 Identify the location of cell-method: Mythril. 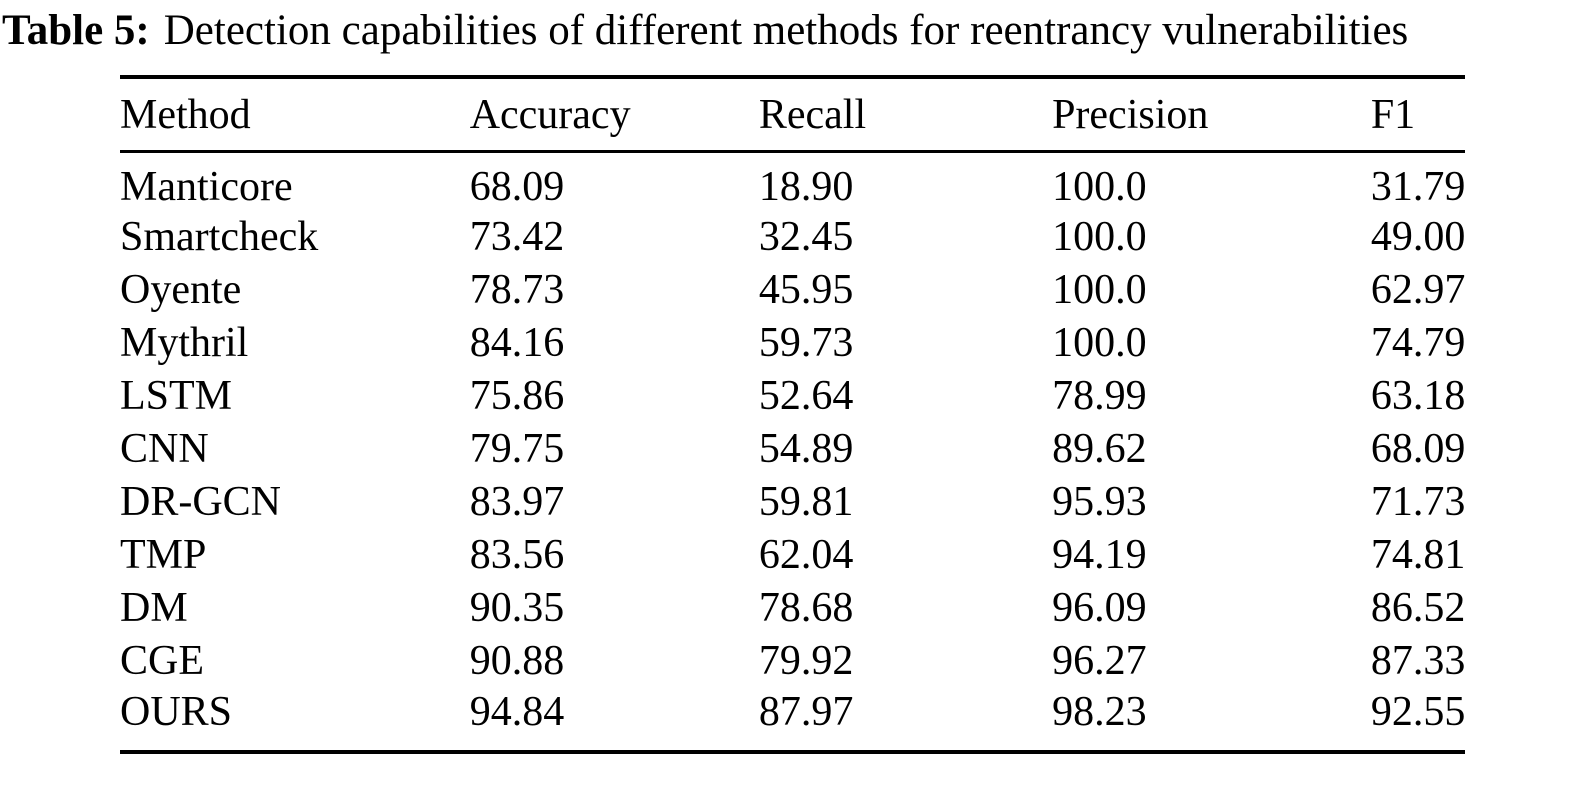
(184, 343).